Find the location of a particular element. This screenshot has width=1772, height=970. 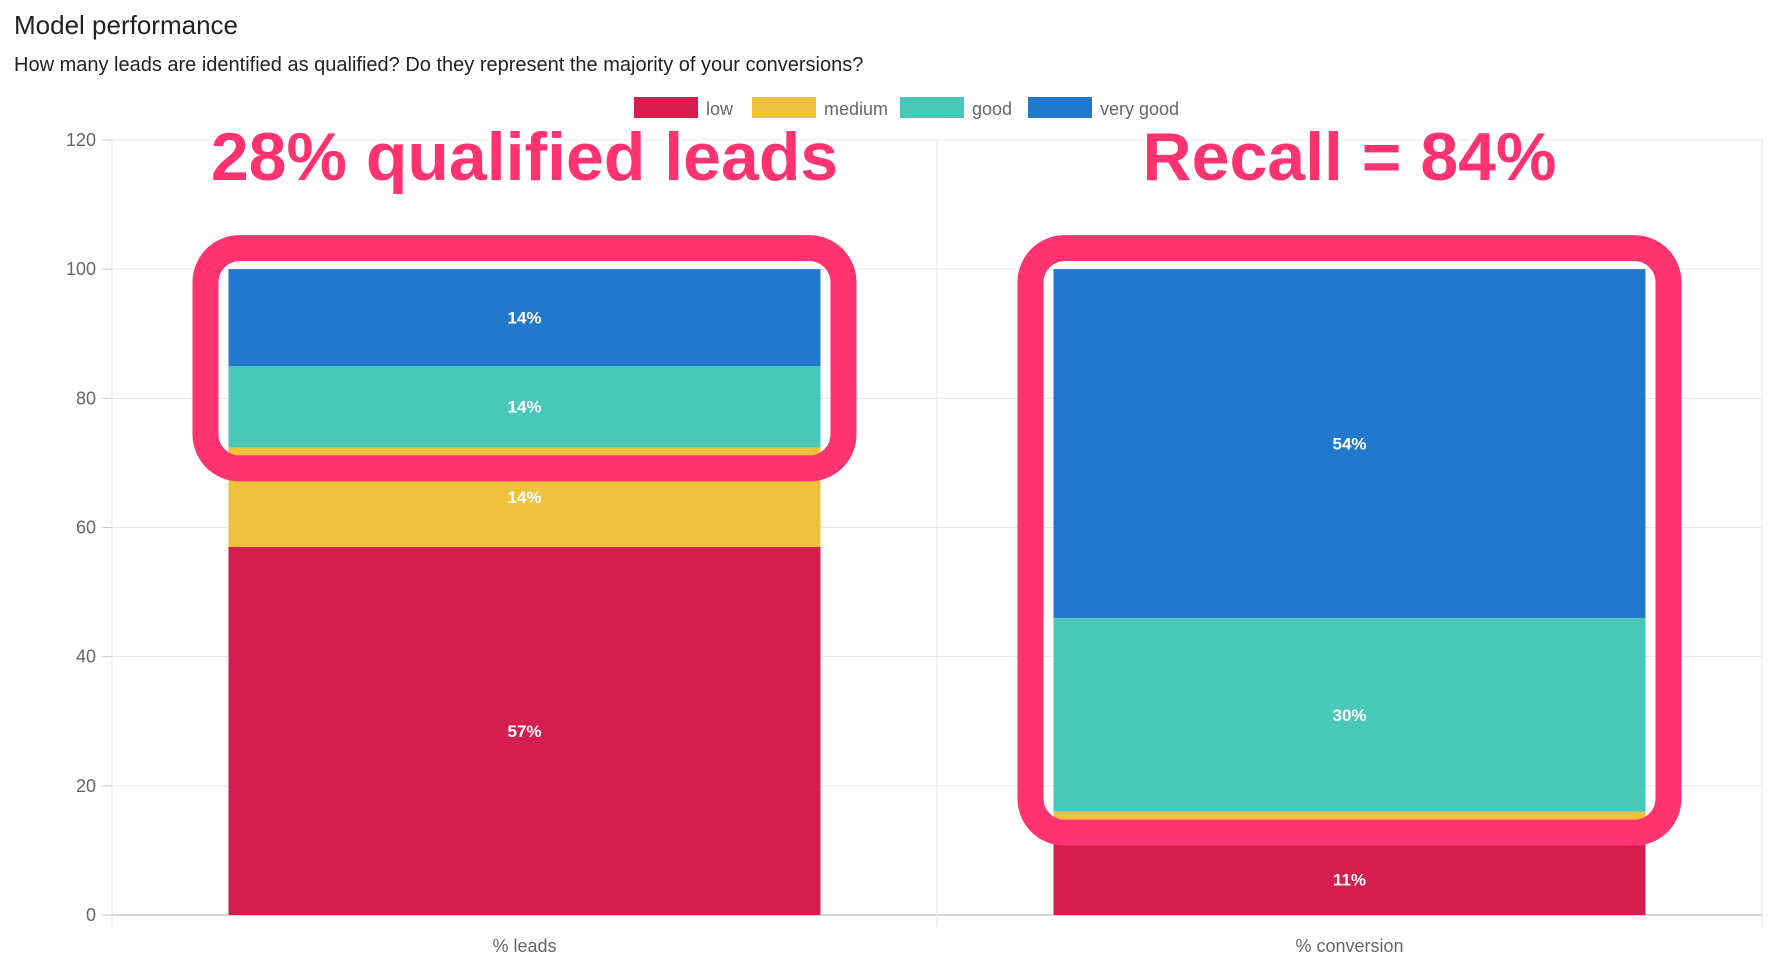

data-label: 54% is located at coordinates (1349, 444).